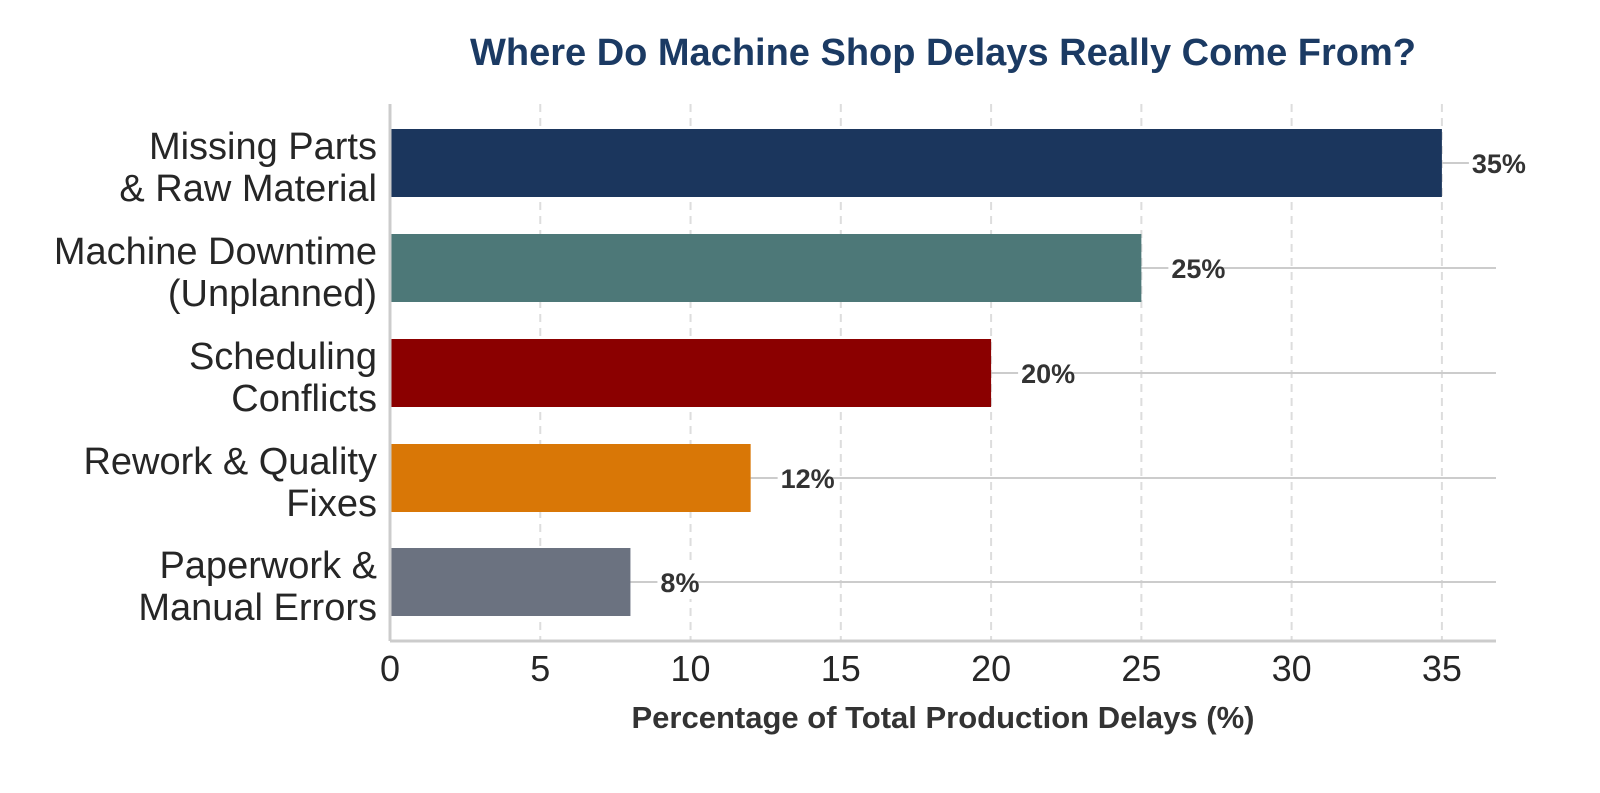  I want to click on category-label: Missing Parts & Raw Material, so click(248, 168).